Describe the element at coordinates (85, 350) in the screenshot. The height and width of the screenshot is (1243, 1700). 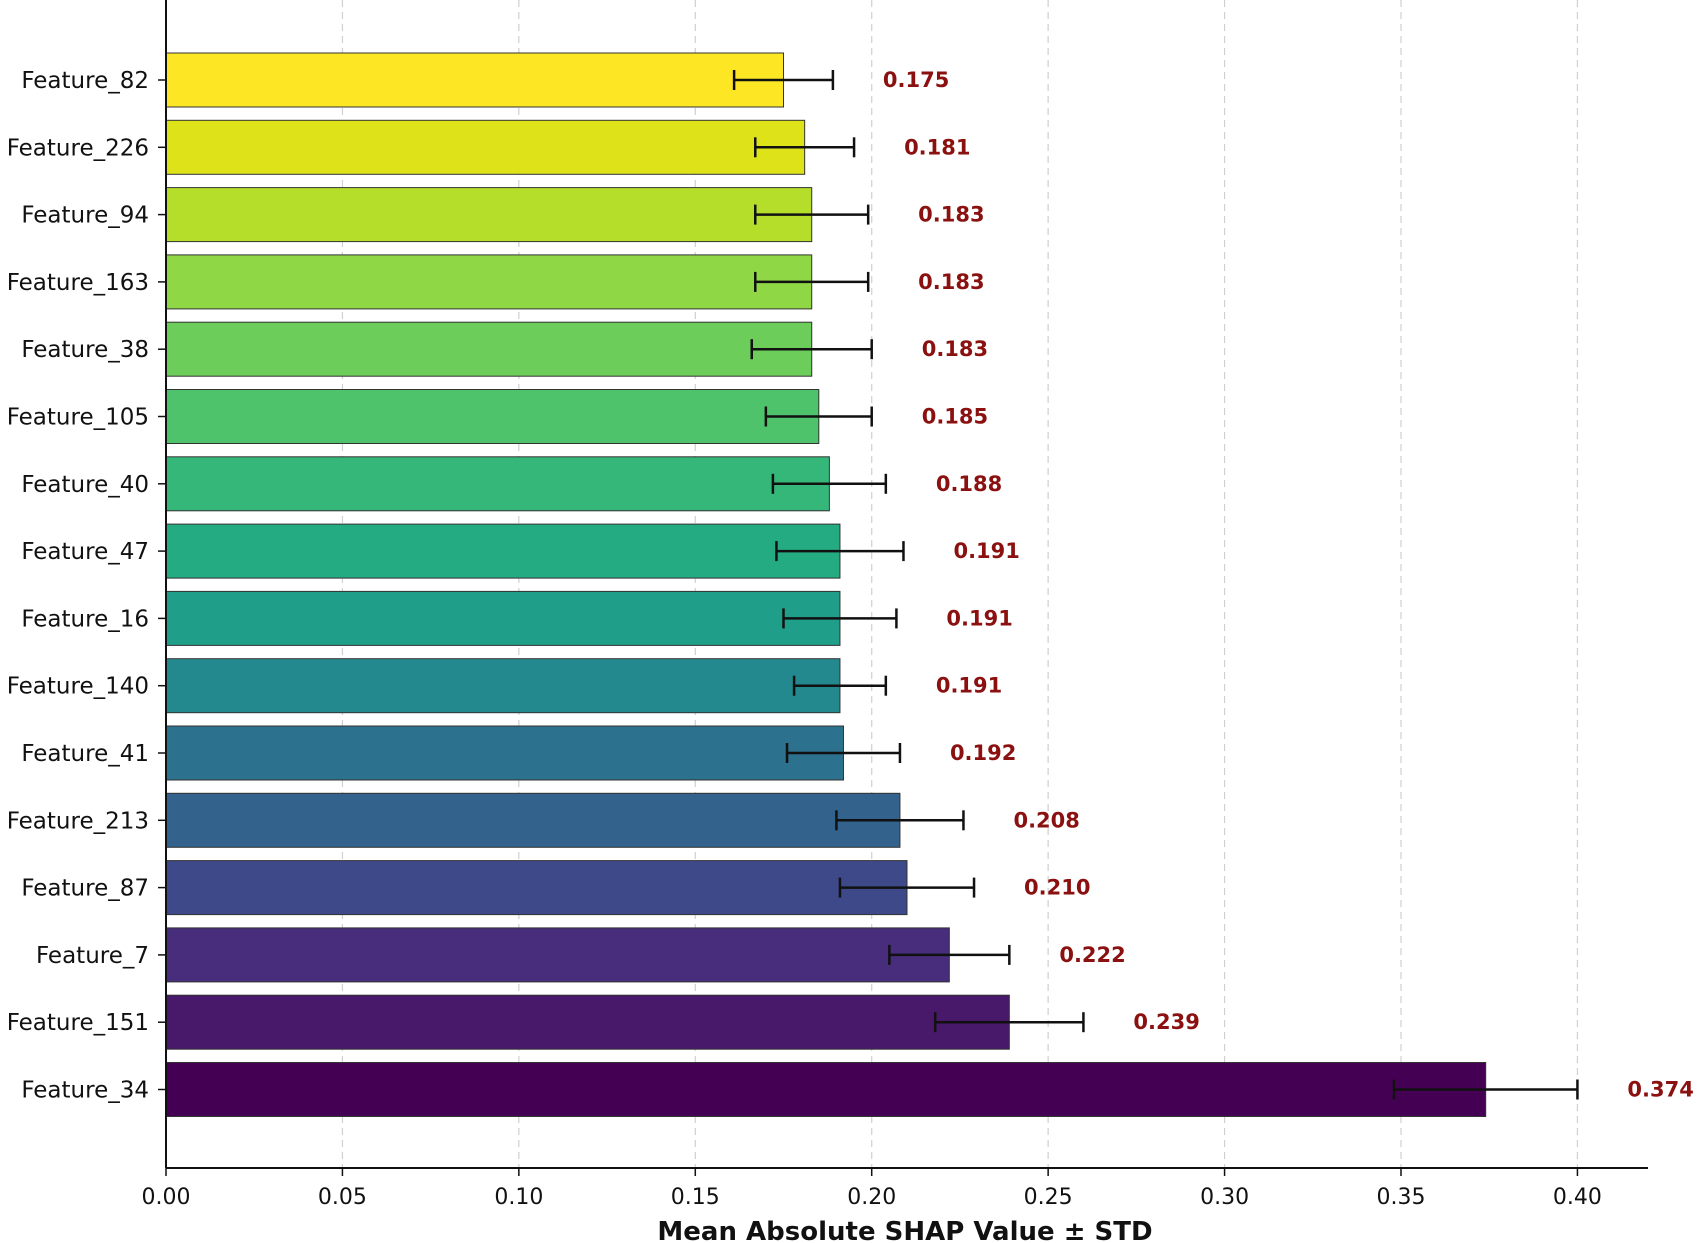
I see `y-tick-label: Feature_38` at that location.